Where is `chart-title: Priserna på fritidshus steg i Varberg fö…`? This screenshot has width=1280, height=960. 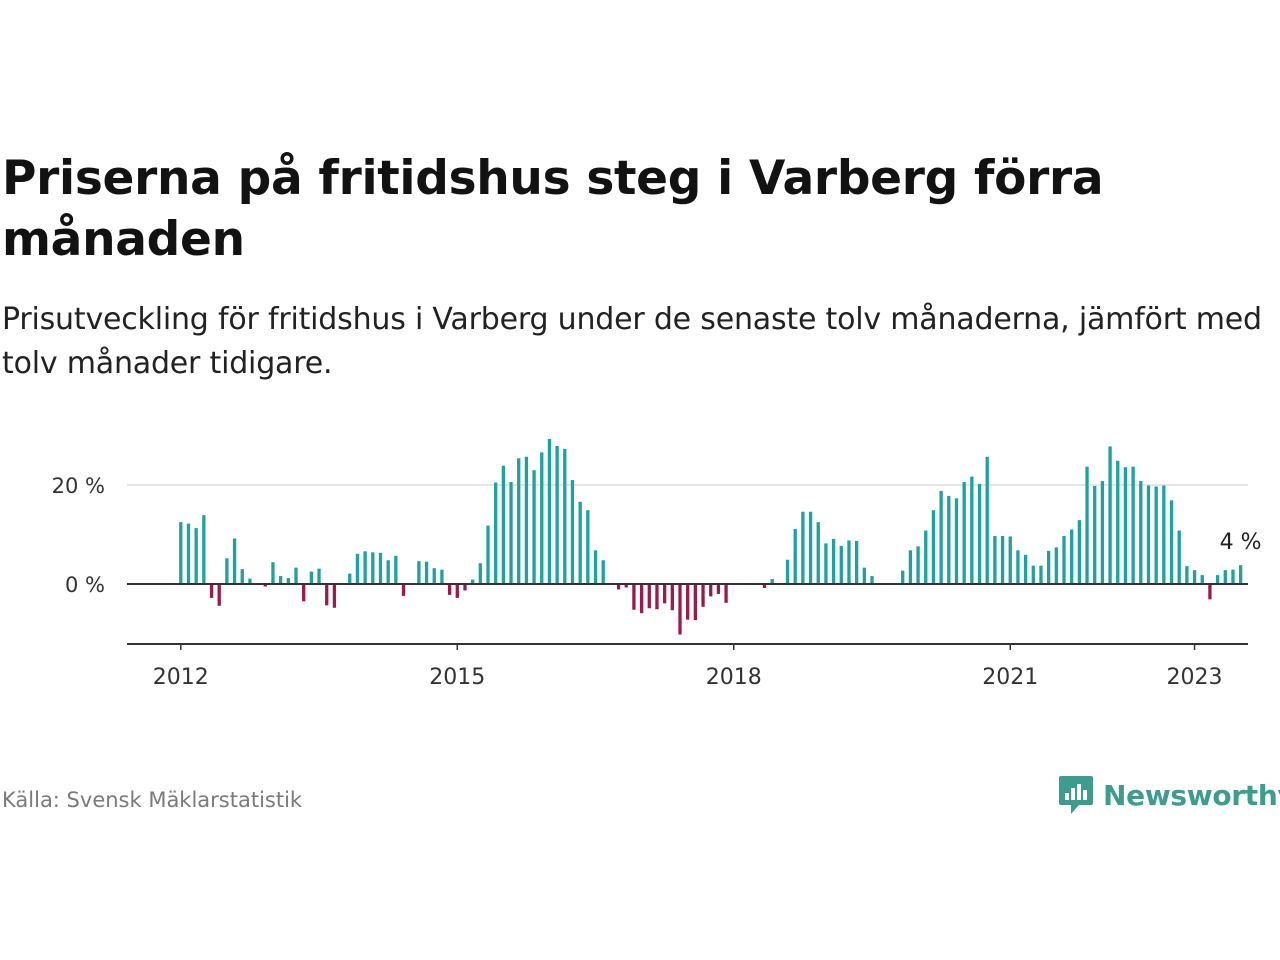
chart-title: Priserna på fritidshus steg i Varberg fö… is located at coordinates (553, 209).